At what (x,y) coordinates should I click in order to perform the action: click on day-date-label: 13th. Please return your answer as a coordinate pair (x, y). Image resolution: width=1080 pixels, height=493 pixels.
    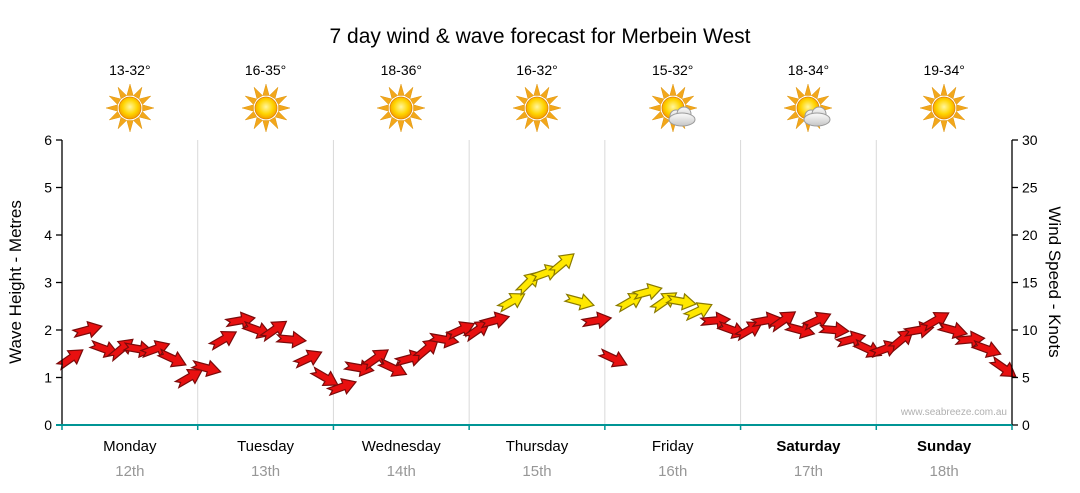
    Looking at the image, I should click on (265, 471).